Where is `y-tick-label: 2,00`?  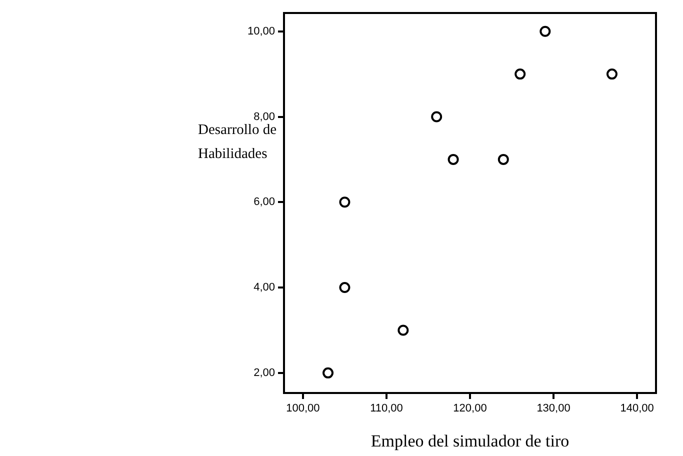
y-tick-label: 2,00 is located at coordinates (264, 372).